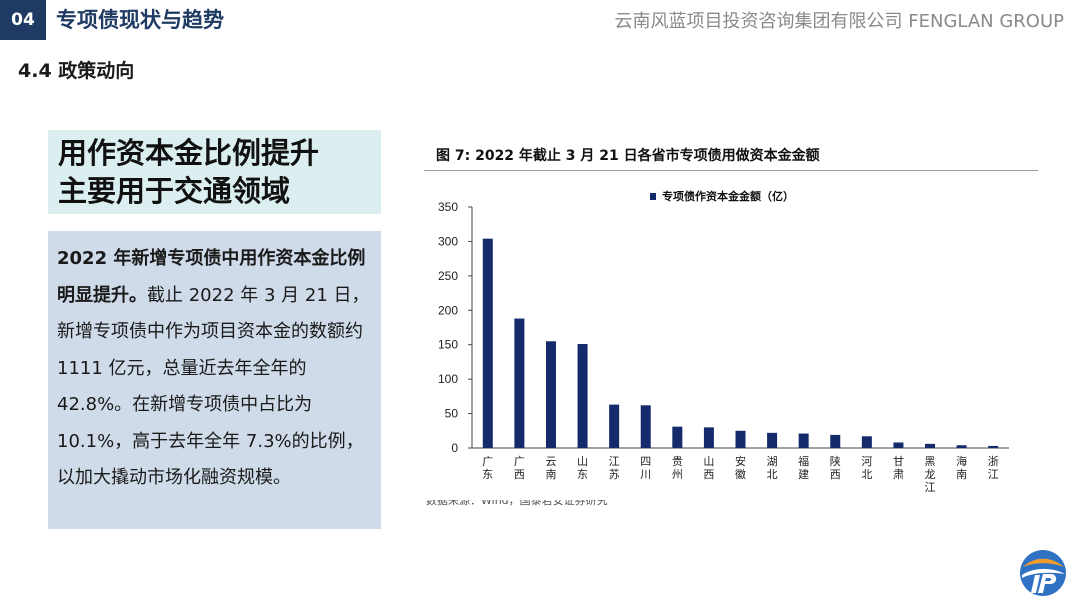  Describe the element at coordinates (448, 207) in the screenshot. I see `y-tick-label: 350` at that location.